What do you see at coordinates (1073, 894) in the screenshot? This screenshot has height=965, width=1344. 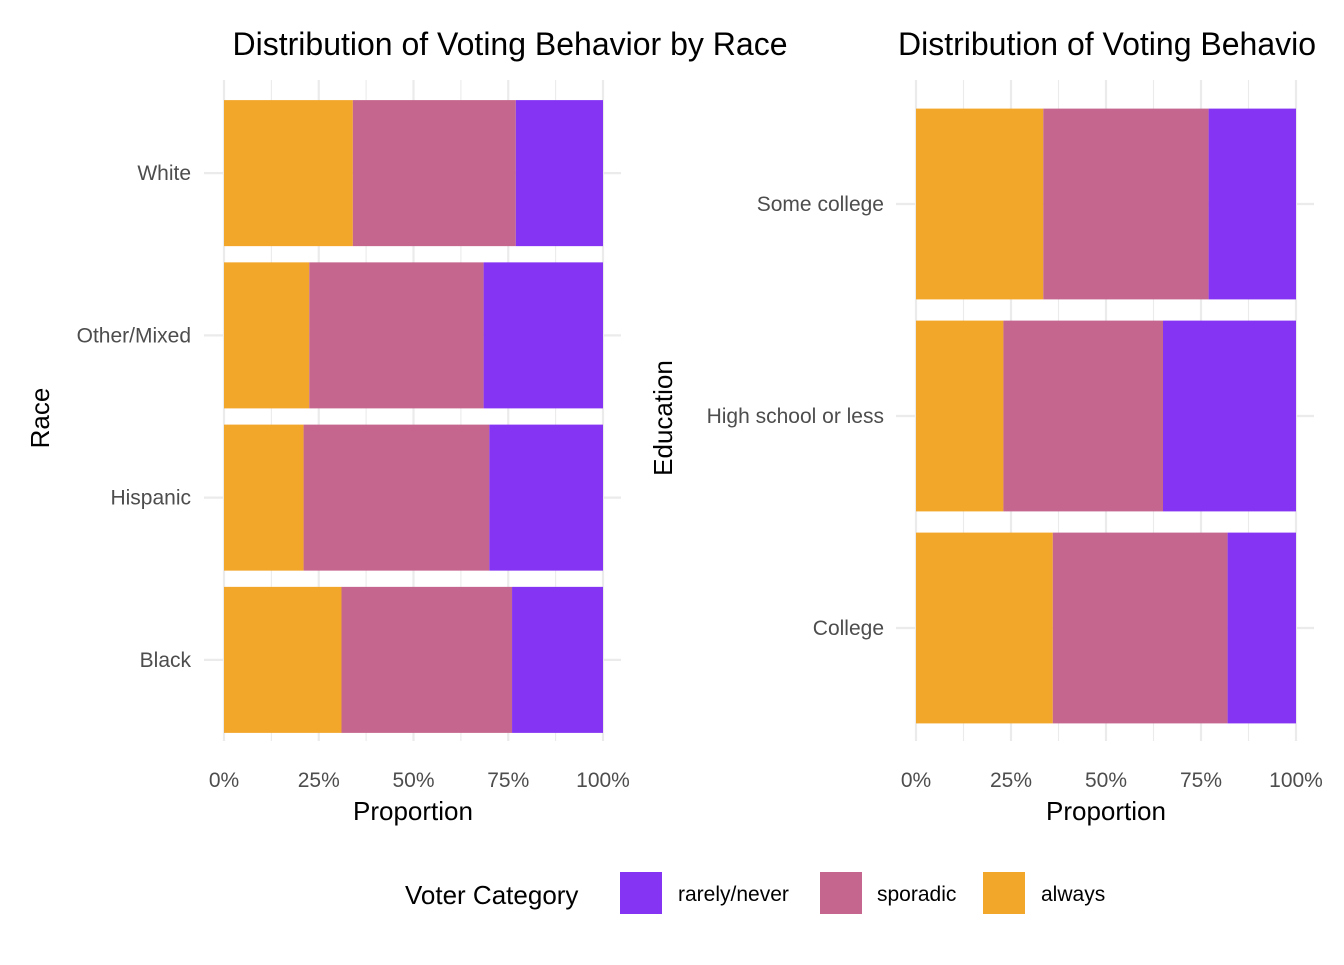 I see `legend-label-always: always` at bounding box center [1073, 894].